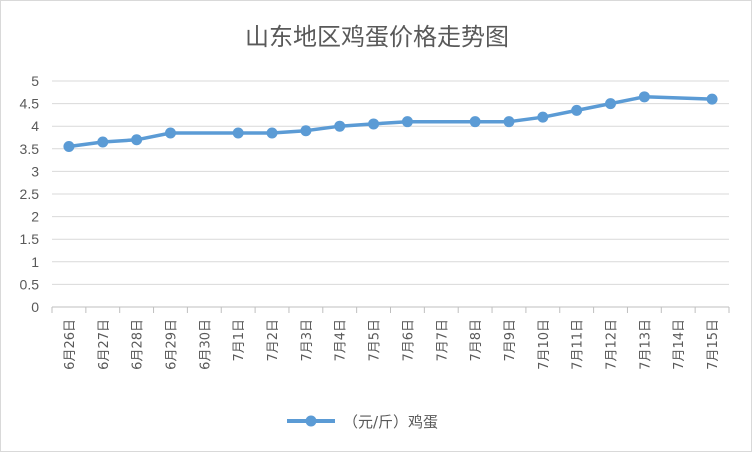 Image resolution: width=752 pixels, height=452 pixels. I want to click on y-tick-label: 3, so click(35, 171).